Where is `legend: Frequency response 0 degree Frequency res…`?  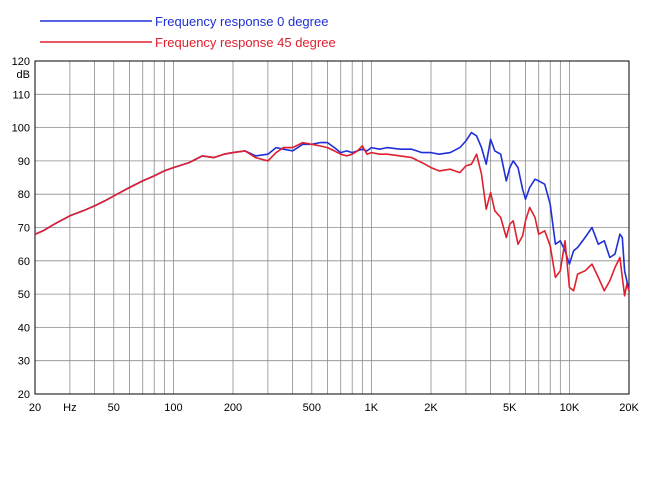
legend: Frequency response 0 degree Frequency res… is located at coordinates (188, 32).